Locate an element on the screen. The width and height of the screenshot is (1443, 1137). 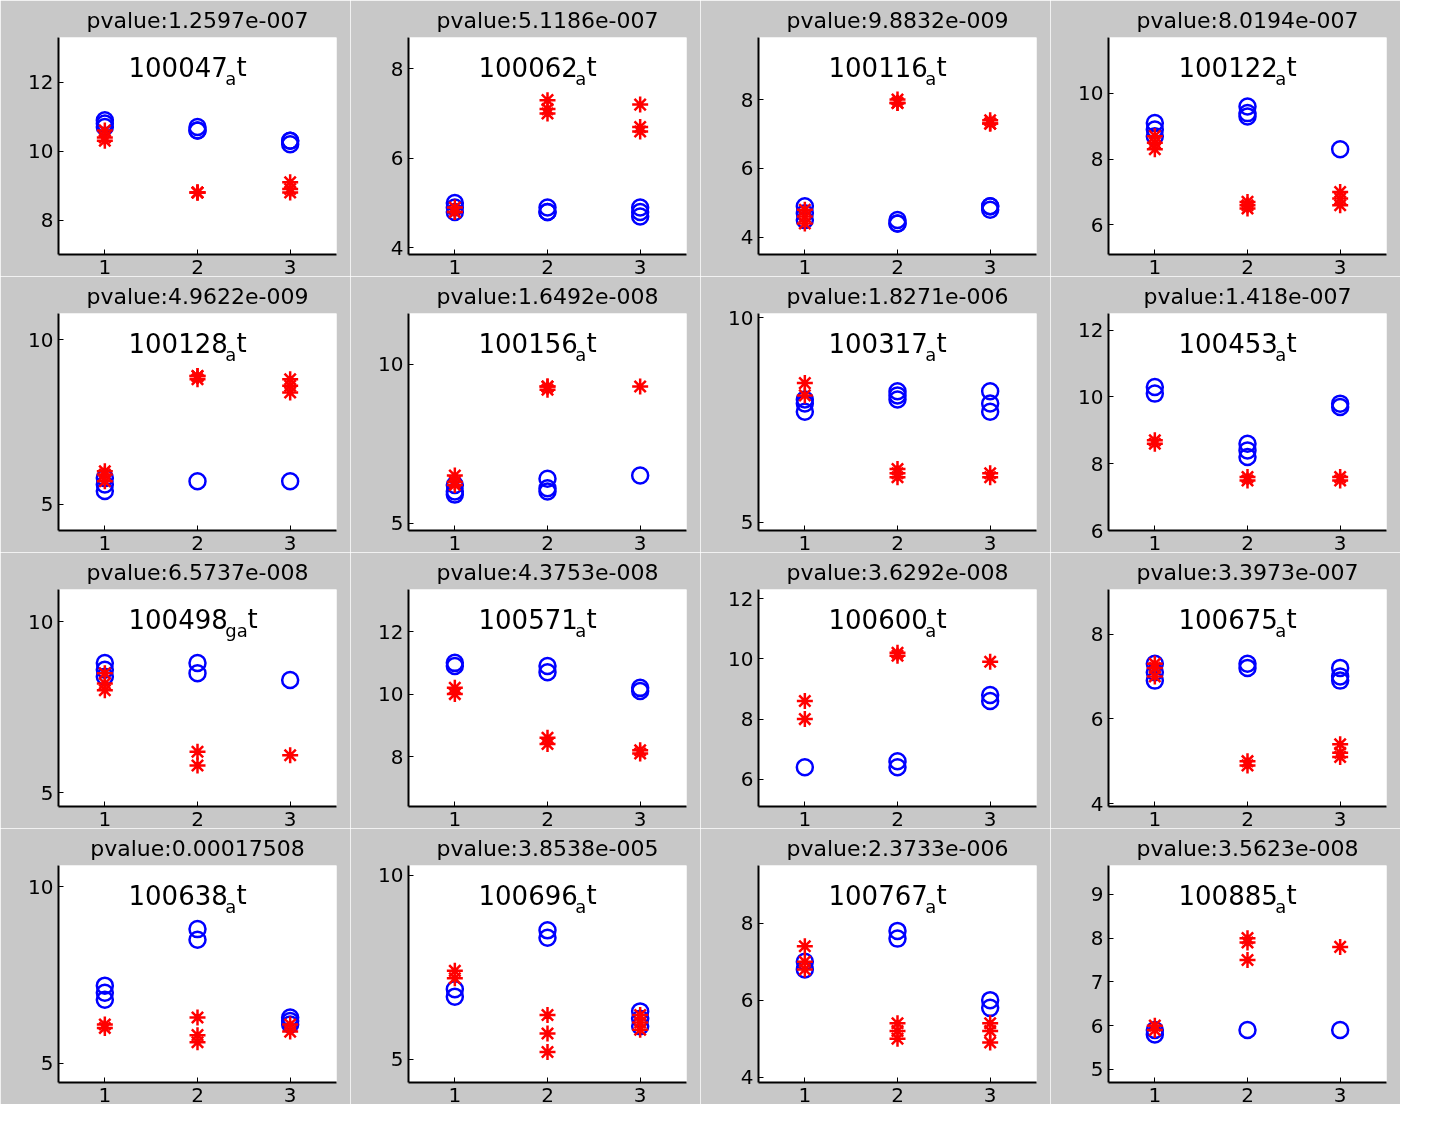
chart-title: pvalue:4.3753e-008 is located at coordinates (547, 572).